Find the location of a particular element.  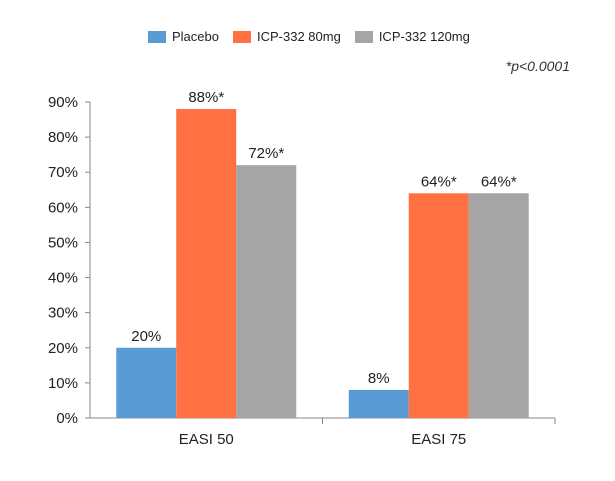

legend-label-icp-332-120mg: ICP-332 120mg is located at coordinates (424, 36).